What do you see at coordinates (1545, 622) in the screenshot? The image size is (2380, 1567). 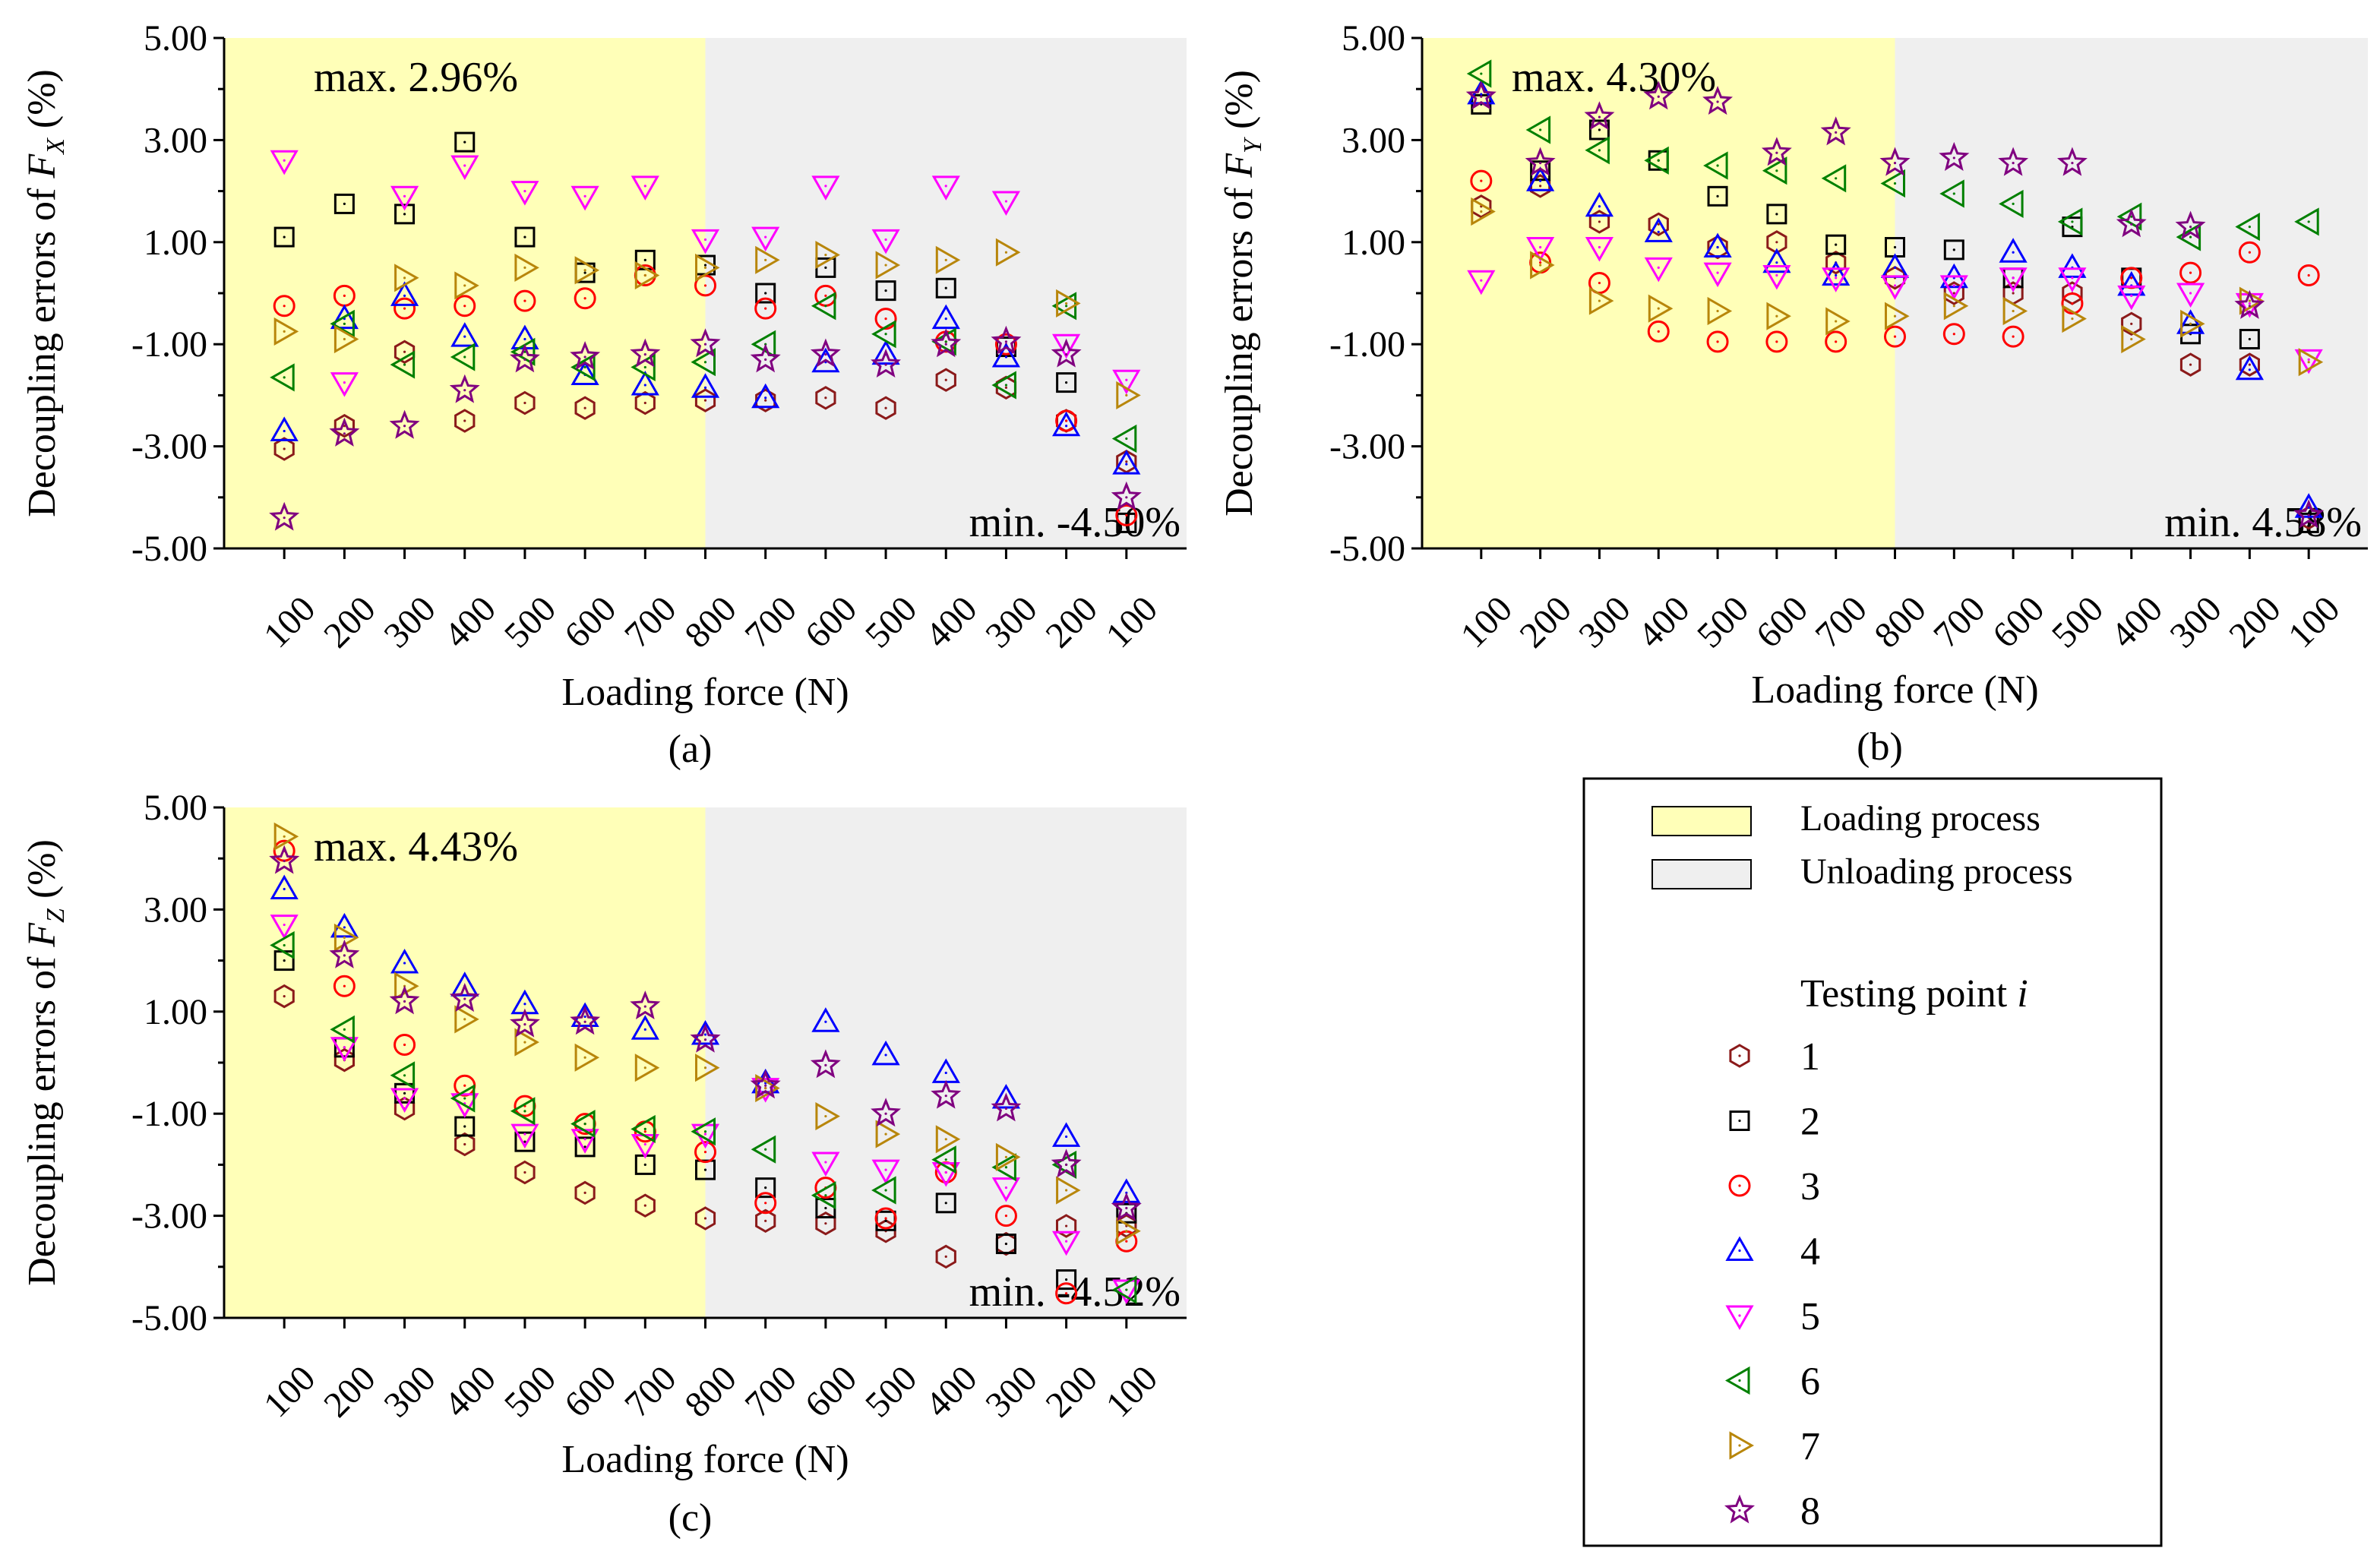 I see `x-tick-label: 200` at bounding box center [1545, 622].